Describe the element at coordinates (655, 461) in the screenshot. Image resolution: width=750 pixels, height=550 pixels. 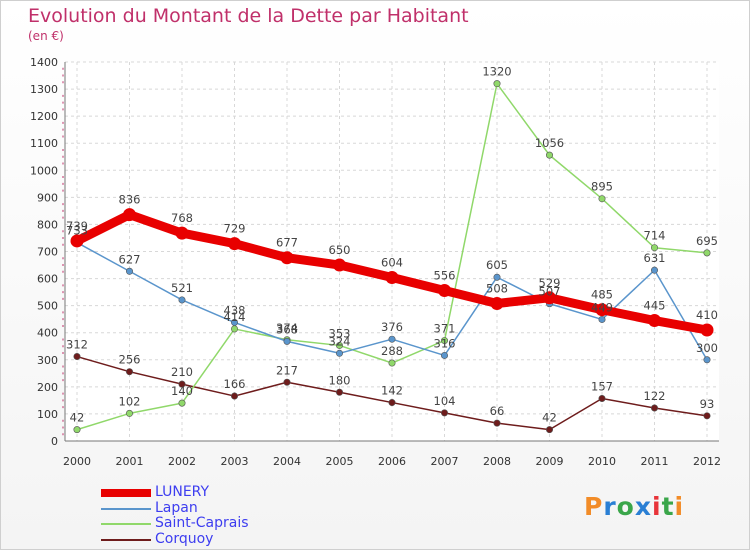
I see `x-tick-label: 2011` at that location.